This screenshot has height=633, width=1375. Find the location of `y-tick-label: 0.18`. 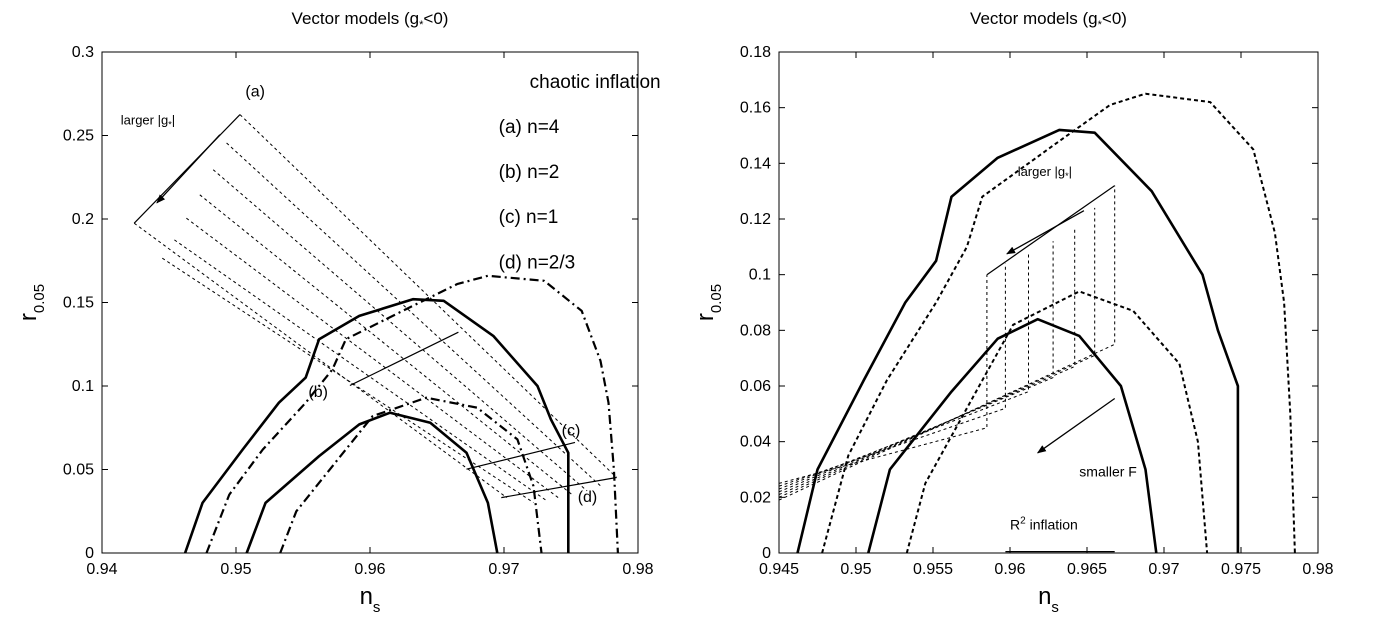

y-tick-label: 0.18 is located at coordinates (755, 52).